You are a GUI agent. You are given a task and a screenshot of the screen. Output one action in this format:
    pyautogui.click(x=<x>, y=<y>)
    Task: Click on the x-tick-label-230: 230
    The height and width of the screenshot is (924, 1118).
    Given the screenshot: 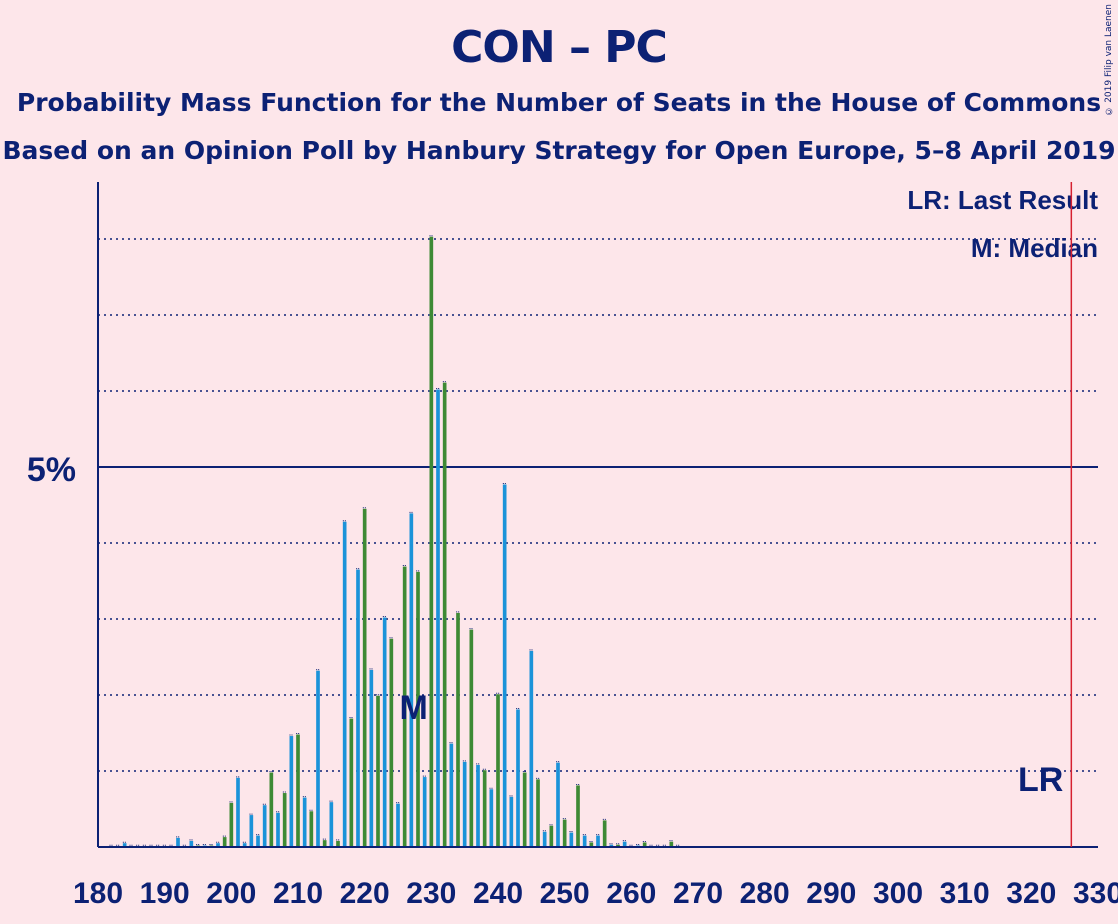 What is the action you would take?
    pyautogui.click(x=431, y=893)
    